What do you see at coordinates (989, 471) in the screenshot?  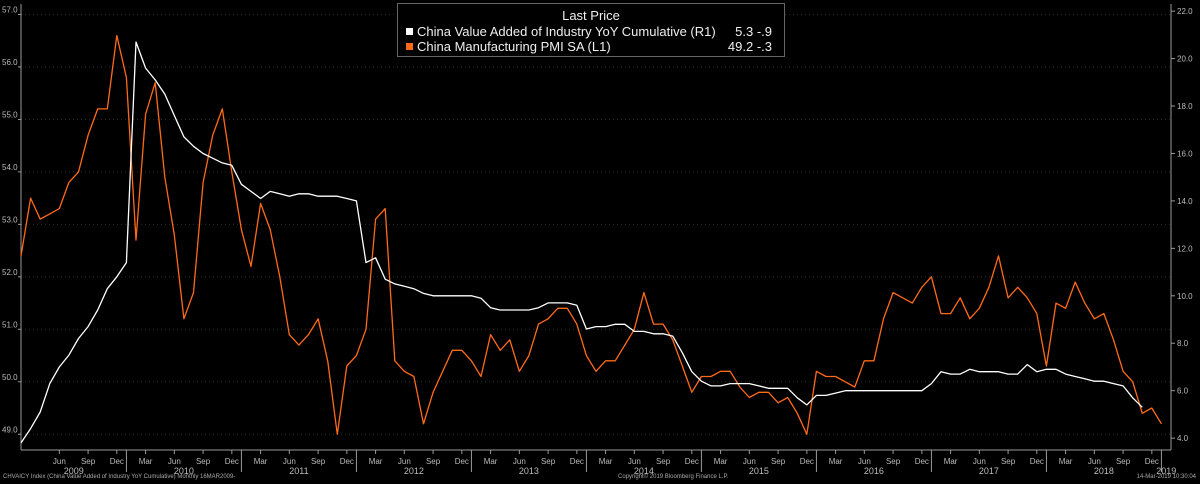 I see `year-label: 2017` at bounding box center [989, 471].